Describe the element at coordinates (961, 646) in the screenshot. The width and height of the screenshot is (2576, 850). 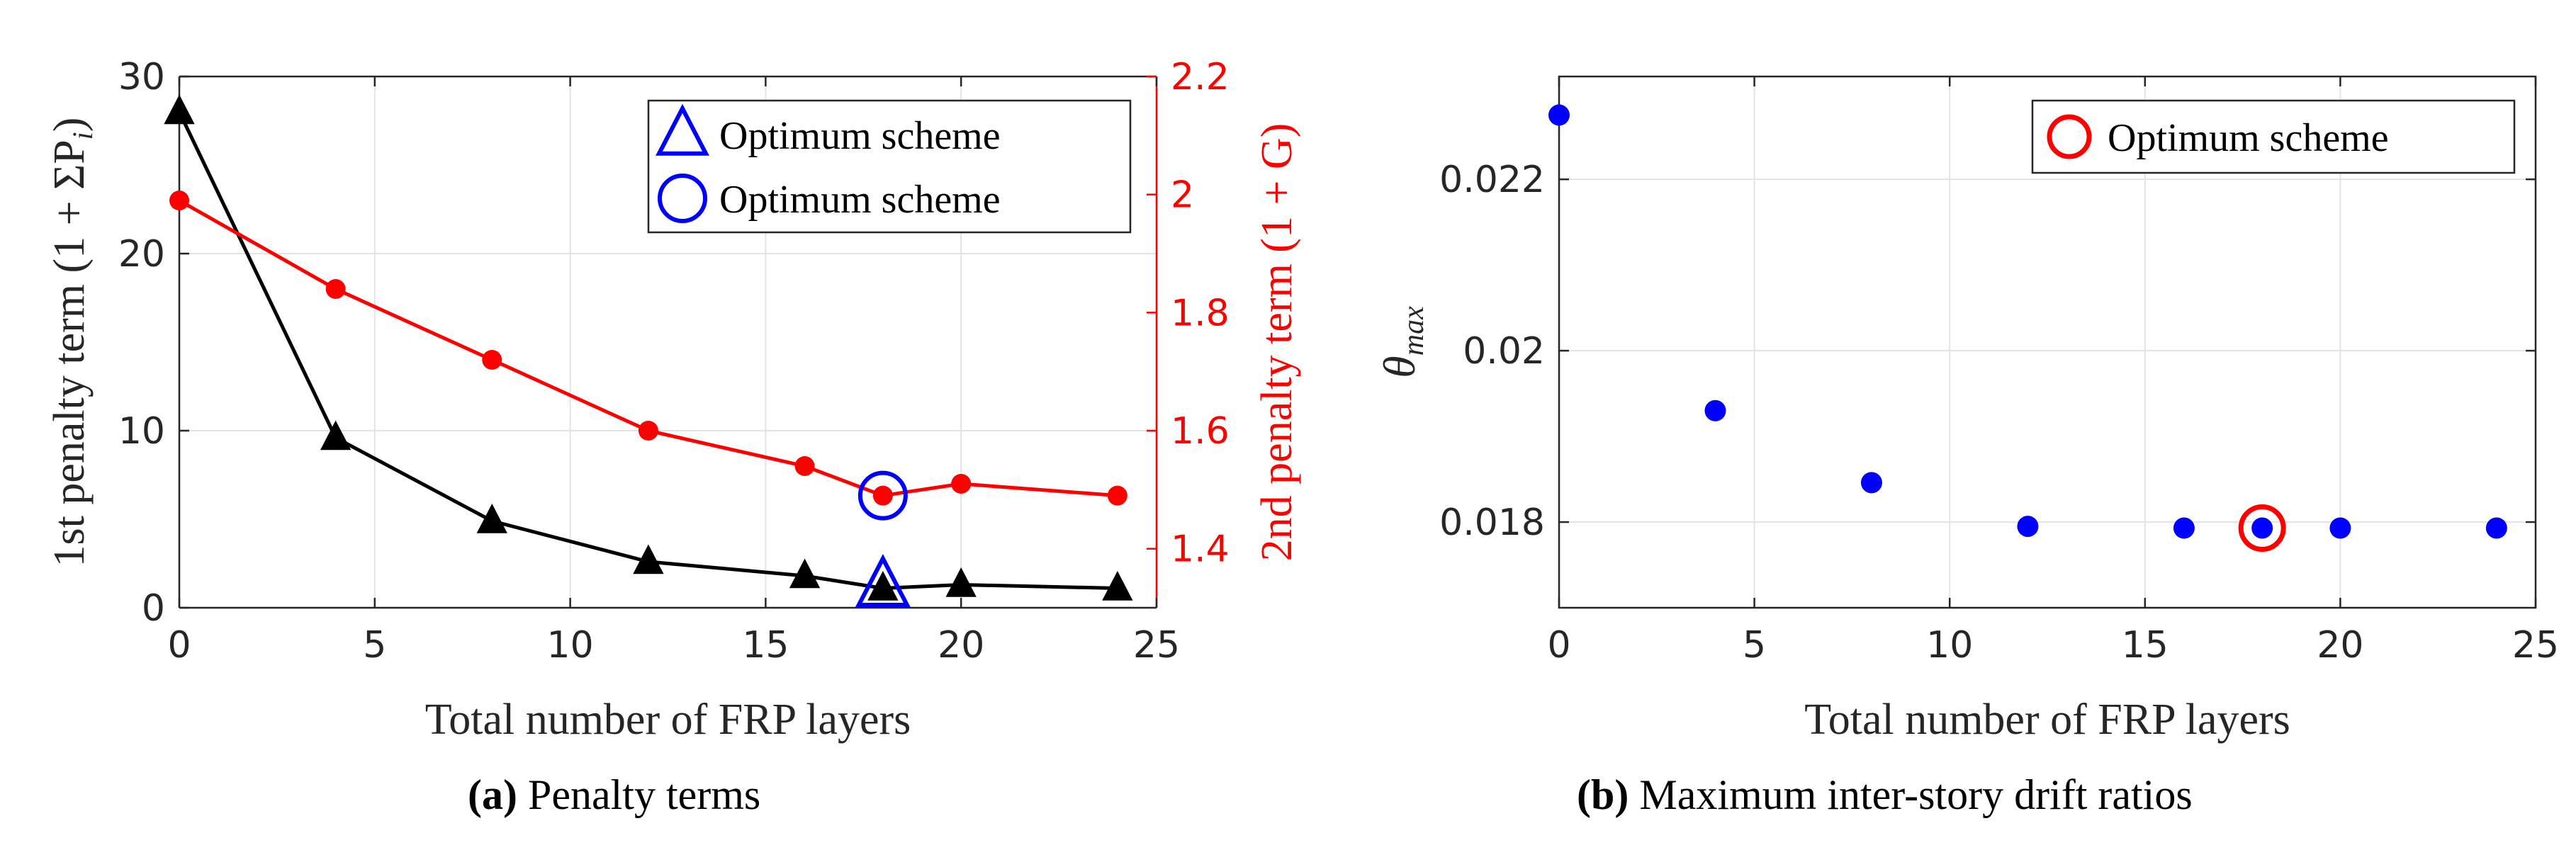
I see `x-tick-label-a: 20` at that location.